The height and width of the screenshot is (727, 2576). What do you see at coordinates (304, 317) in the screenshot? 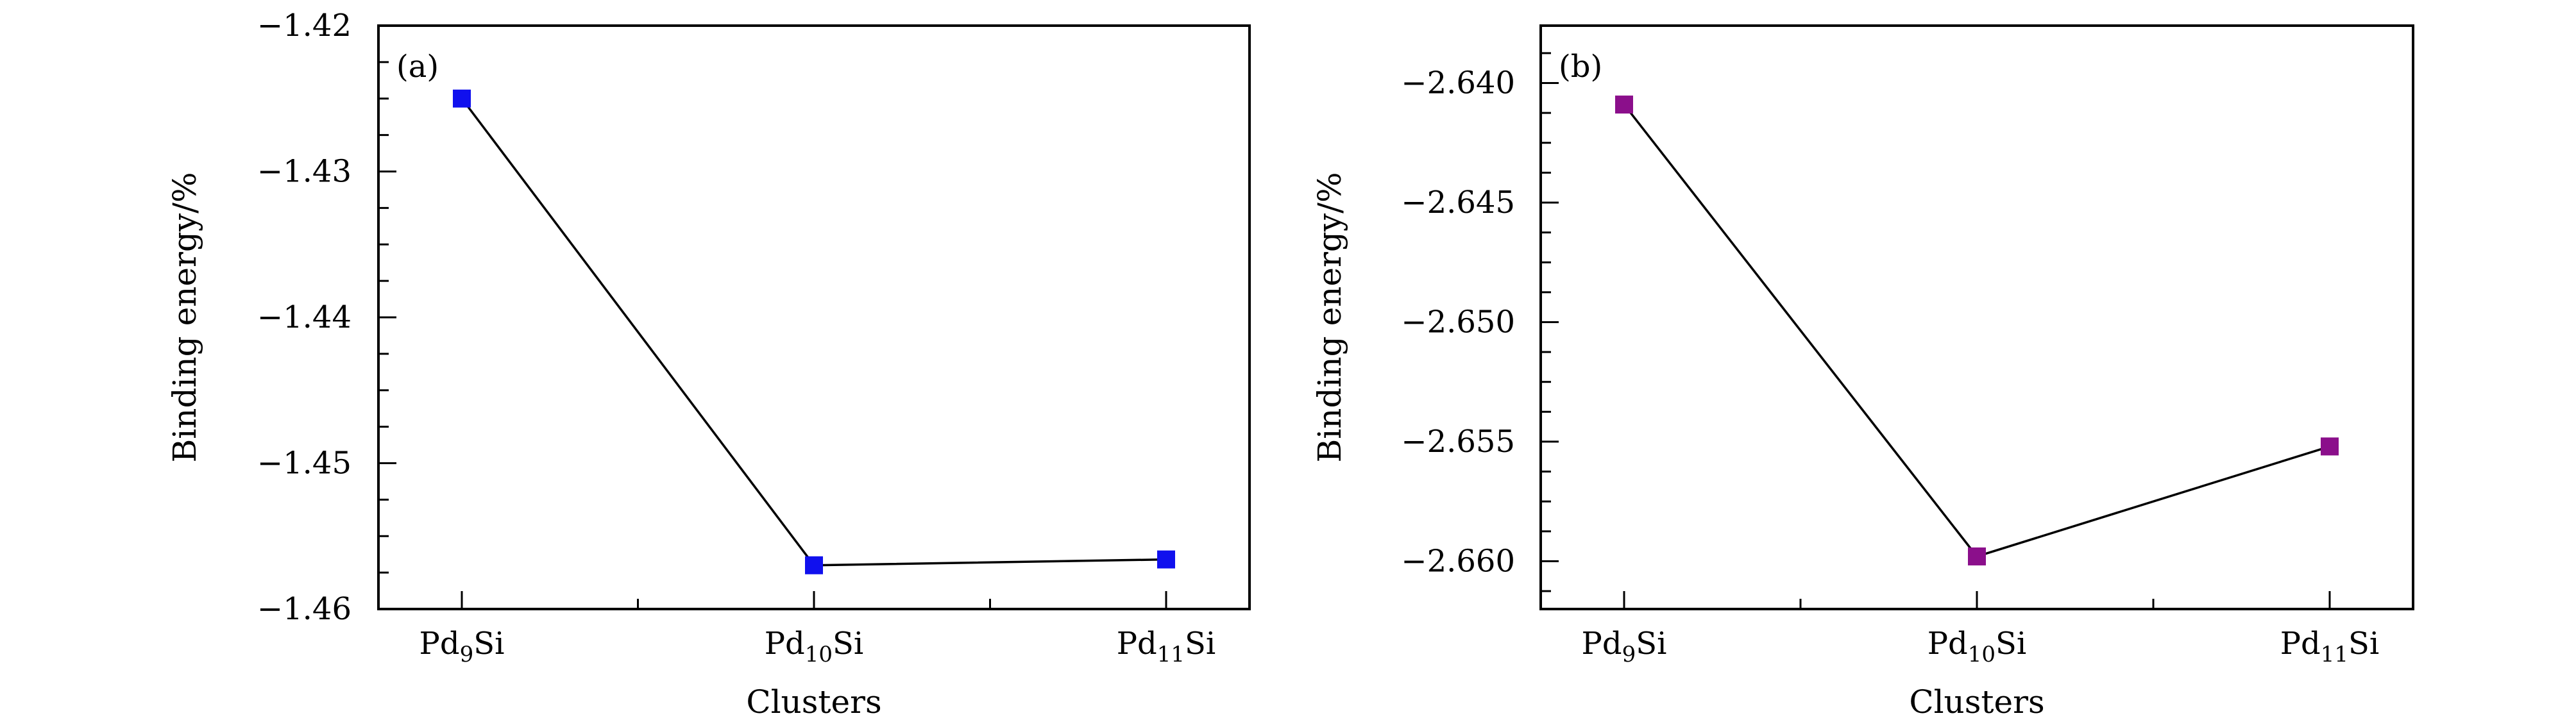
I see `y-tick-label: −1.44` at bounding box center [304, 317].